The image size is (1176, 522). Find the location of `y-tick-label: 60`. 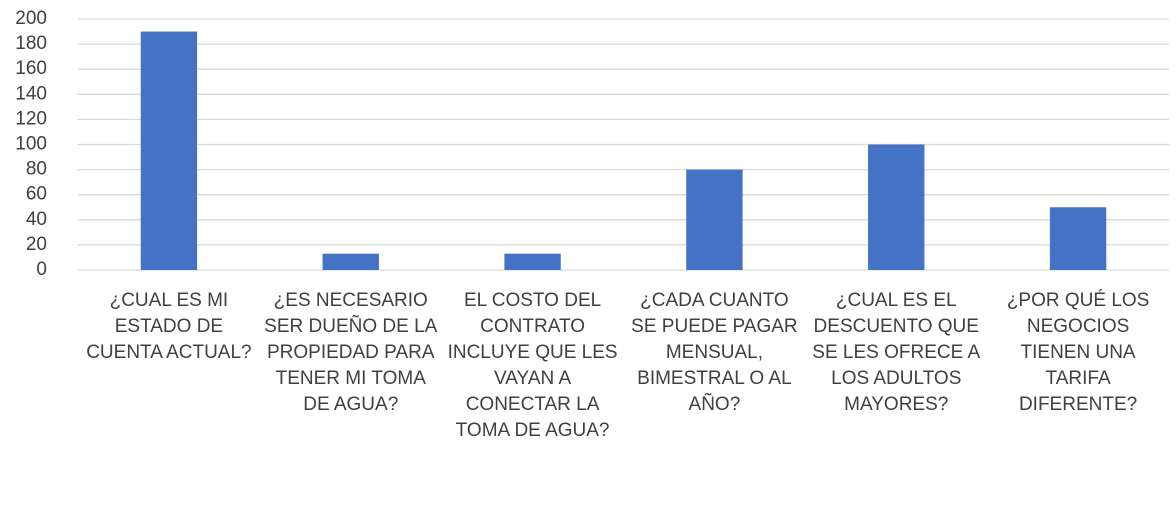

y-tick-label: 60 is located at coordinates (36, 194).